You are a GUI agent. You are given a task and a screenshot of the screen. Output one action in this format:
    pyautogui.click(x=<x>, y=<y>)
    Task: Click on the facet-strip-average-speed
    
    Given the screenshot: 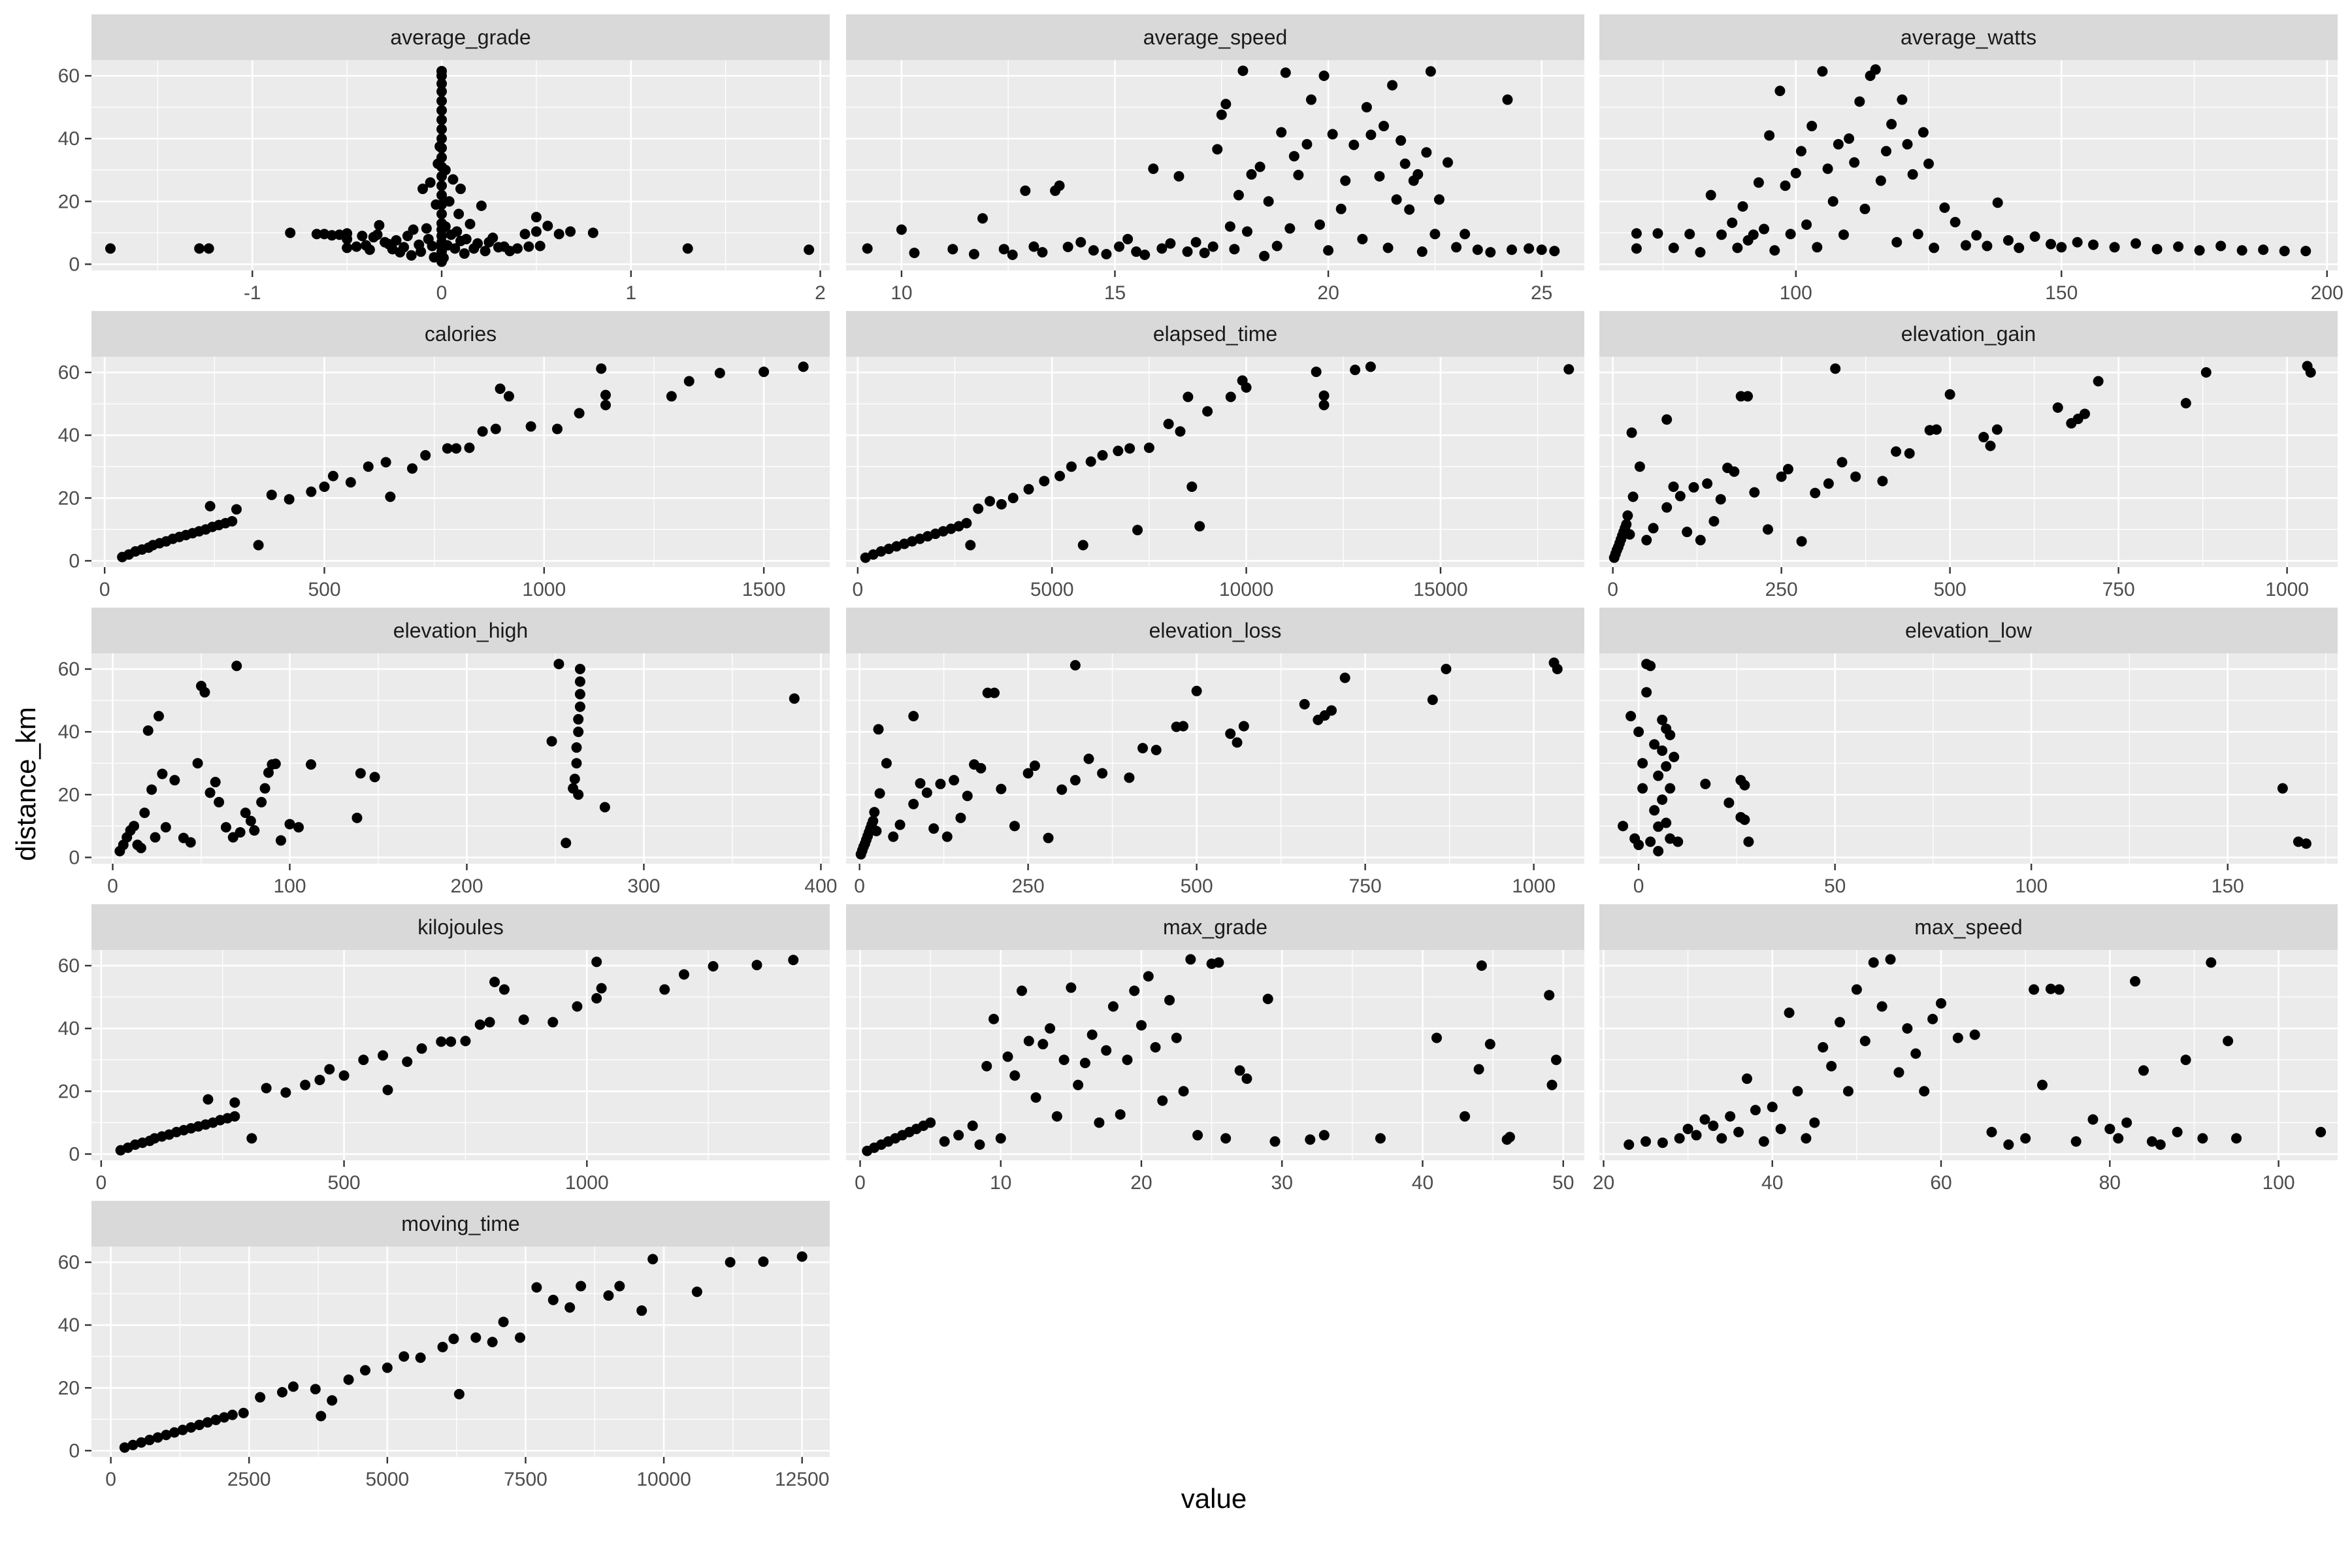 What is the action you would take?
    pyautogui.click(x=1215, y=37)
    